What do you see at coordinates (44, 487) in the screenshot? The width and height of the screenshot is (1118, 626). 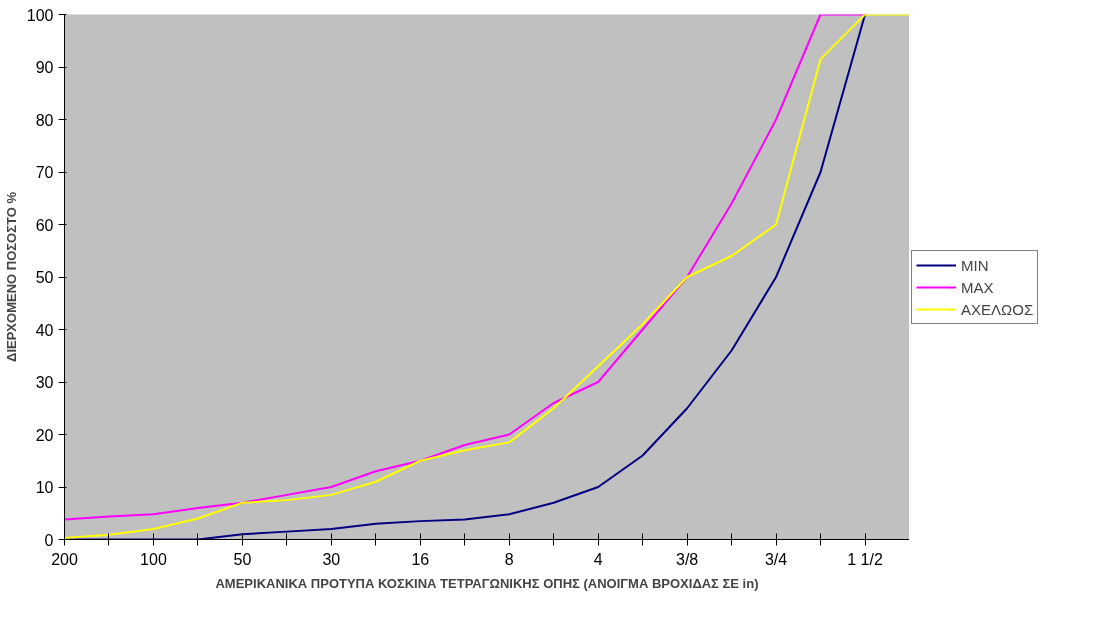 I see `y-tick-label: 10` at bounding box center [44, 487].